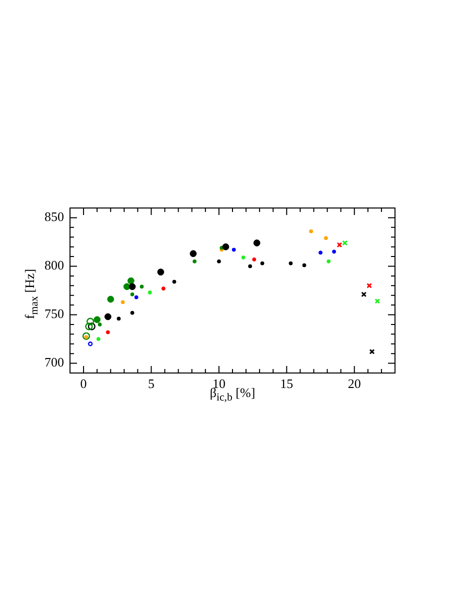  Describe the element at coordinates (83, 384) in the screenshot. I see `x-tick-label: 0` at that location.